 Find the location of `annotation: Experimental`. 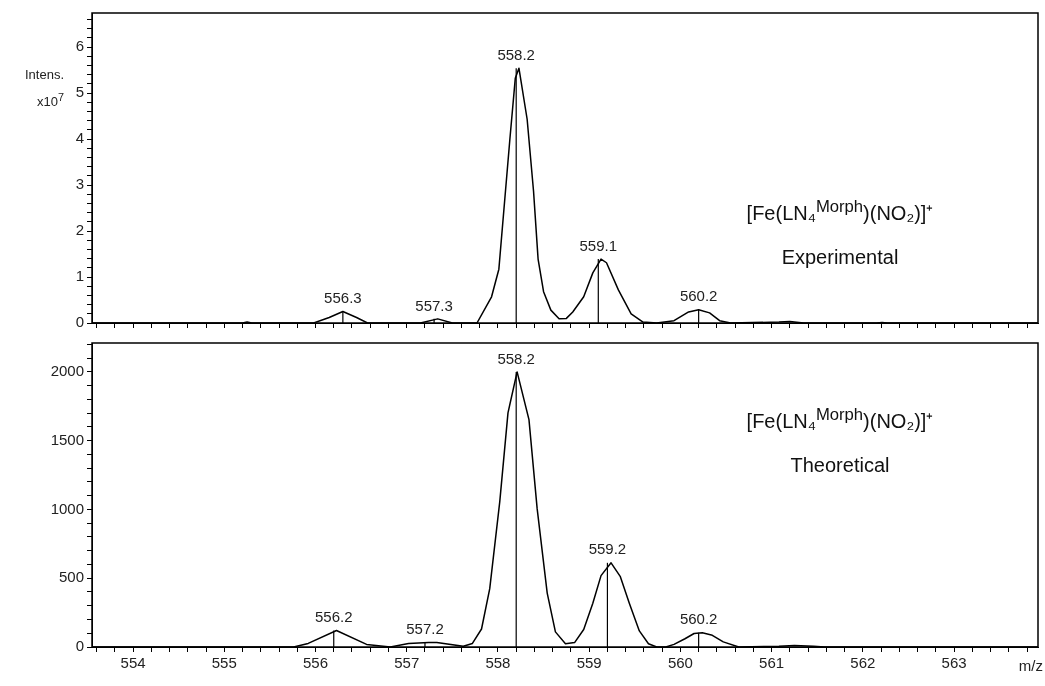

annotation: Experimental is located at coordinates (840, 257).